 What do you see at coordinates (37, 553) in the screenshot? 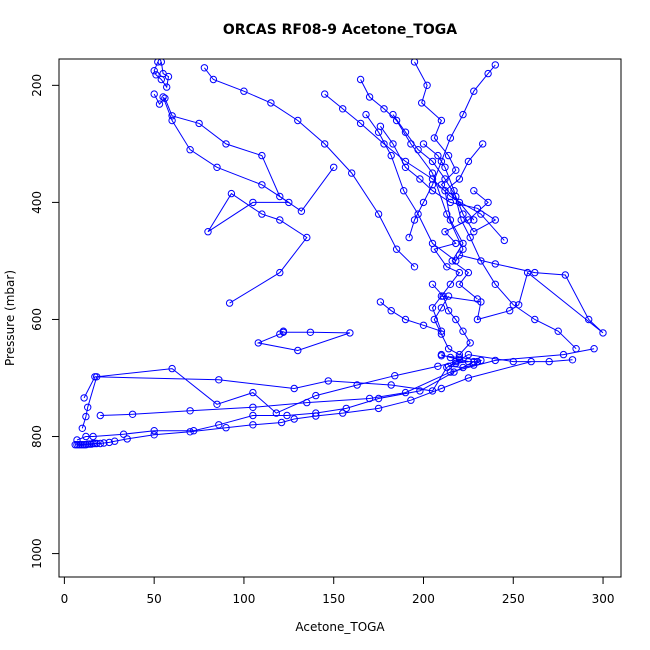
I see `y-tick-label: 1000` at bounding box center [37, 553].